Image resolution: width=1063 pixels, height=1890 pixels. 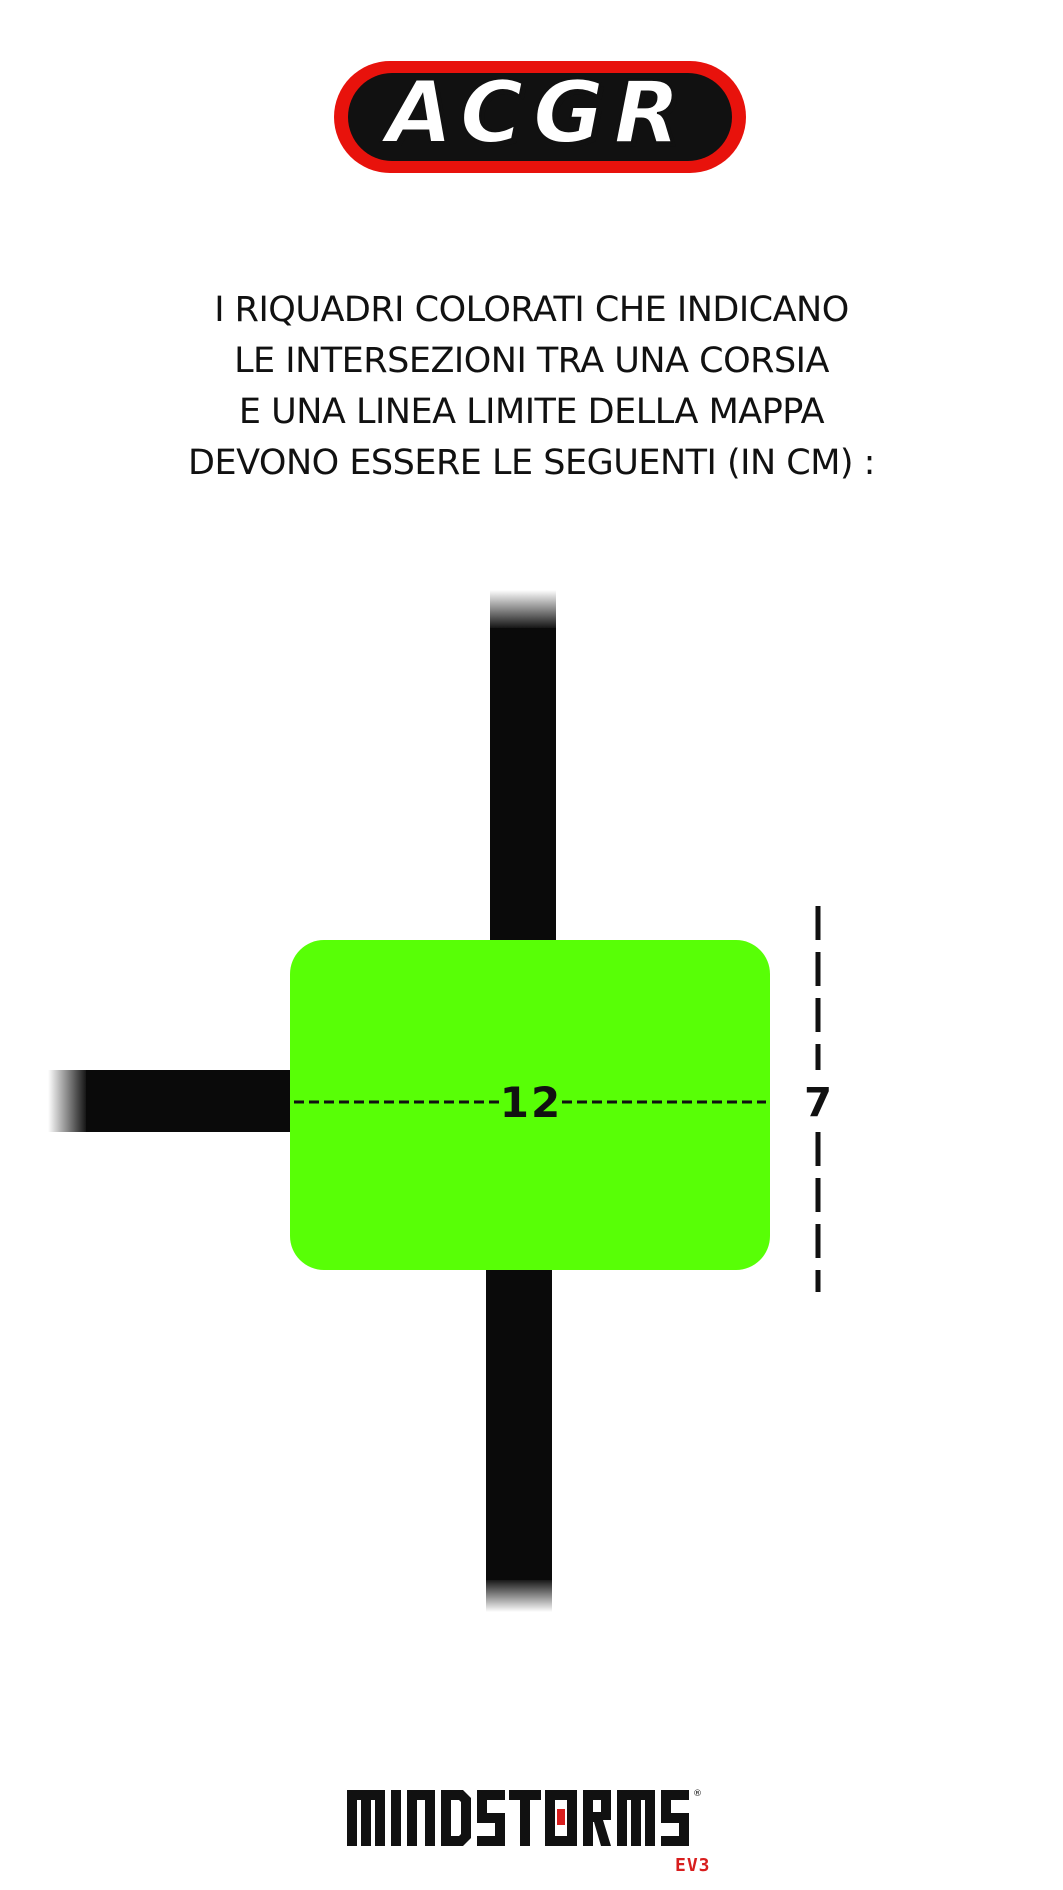 What do you see at coordinates (519, 1436) in the screenshot?
I see `track-bottom` at bounding box center [519, 1436].